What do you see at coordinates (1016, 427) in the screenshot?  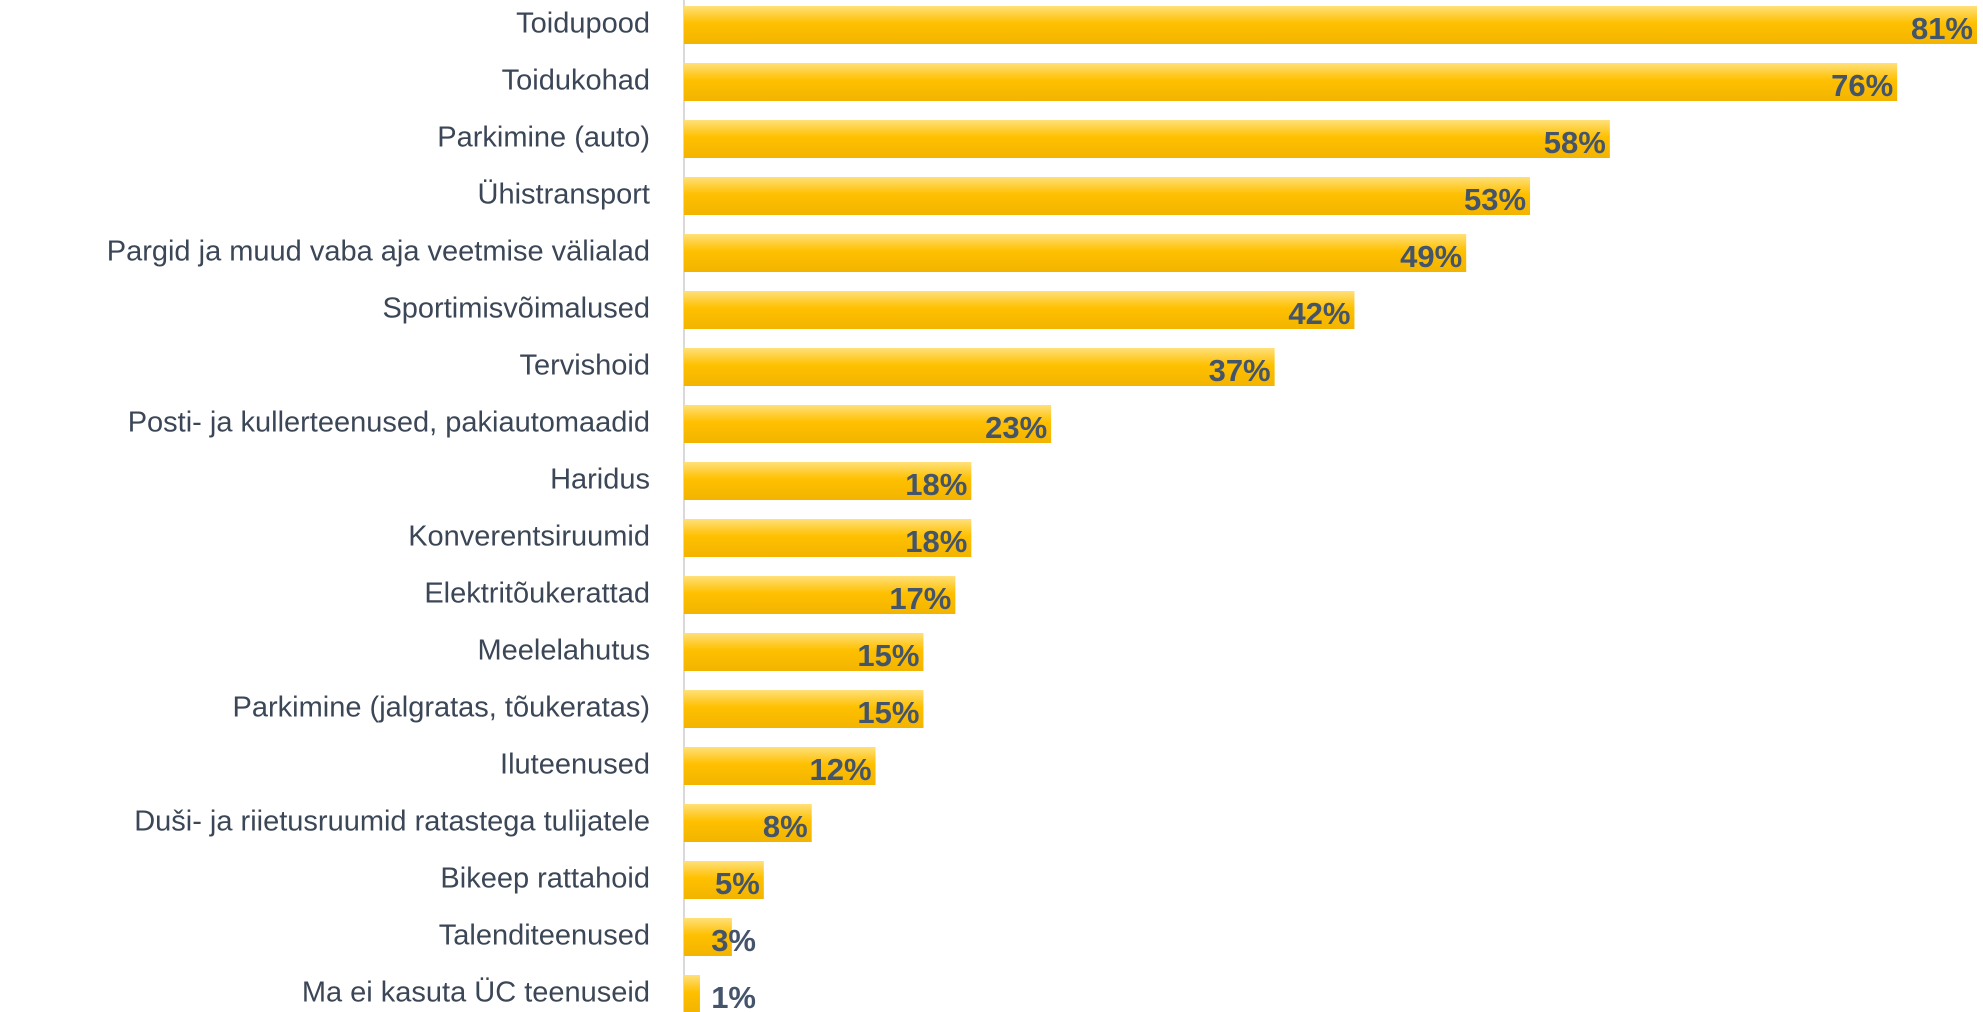 I see `value-label: 23%` at bounding box center [1016, 427].